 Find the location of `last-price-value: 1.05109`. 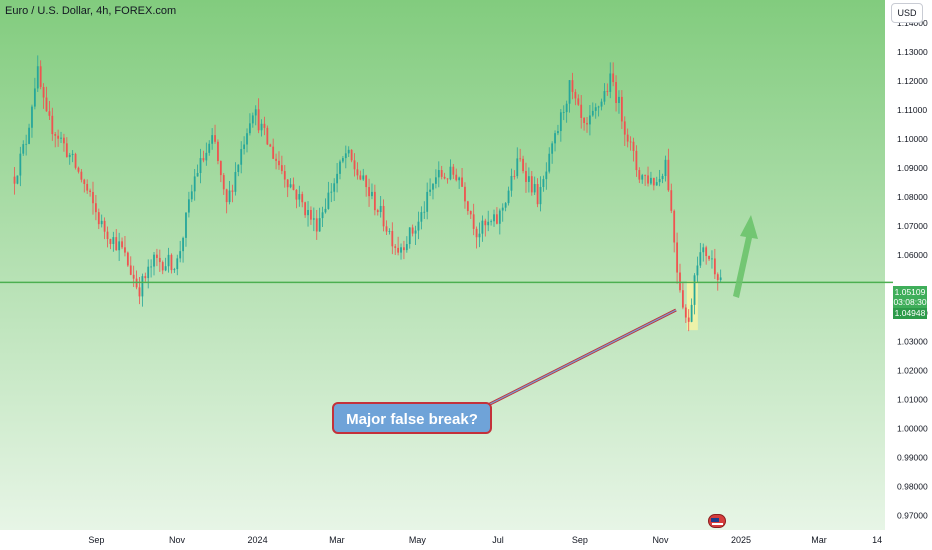

last-price-value: 1.05109 is located at coordinates (910, 292).